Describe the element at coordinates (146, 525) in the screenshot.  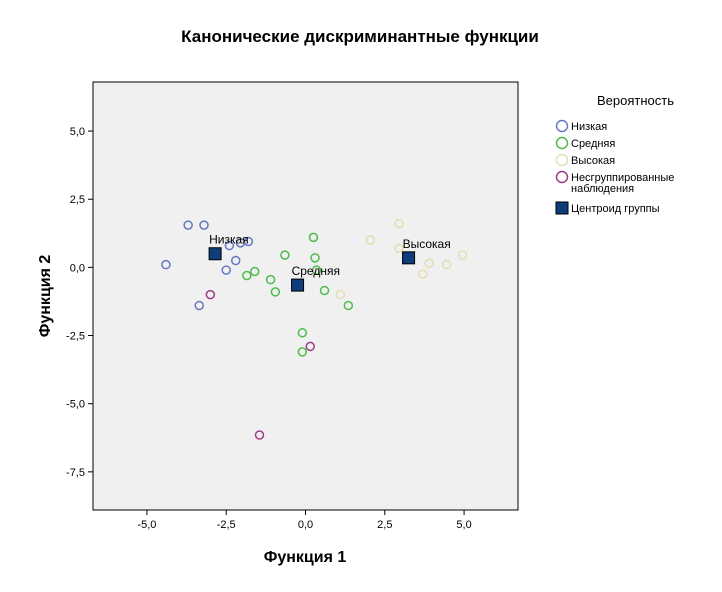
I see `x-tick-label: -5,0` at that location.